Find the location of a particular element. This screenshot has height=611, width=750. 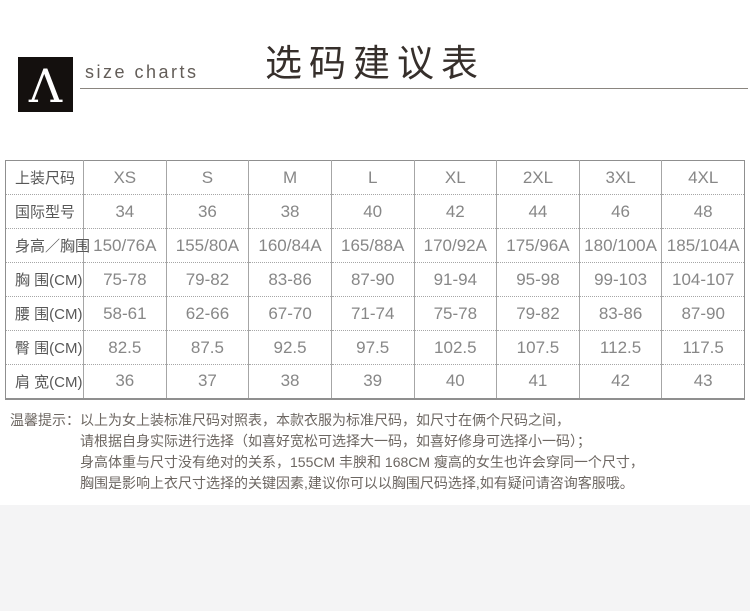

table-cell: 39 is located at coordinates (372, 381).